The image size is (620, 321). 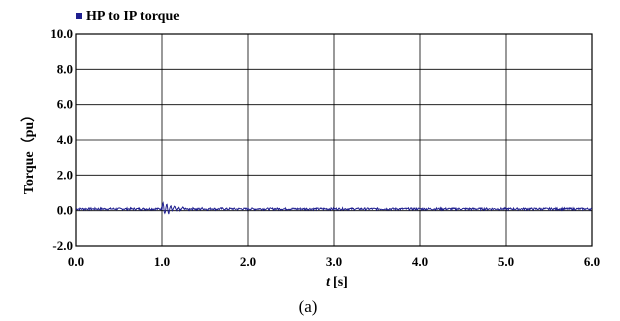 I want to click on series-line-hp-to-ip-torque, so click(x=334, y=208).